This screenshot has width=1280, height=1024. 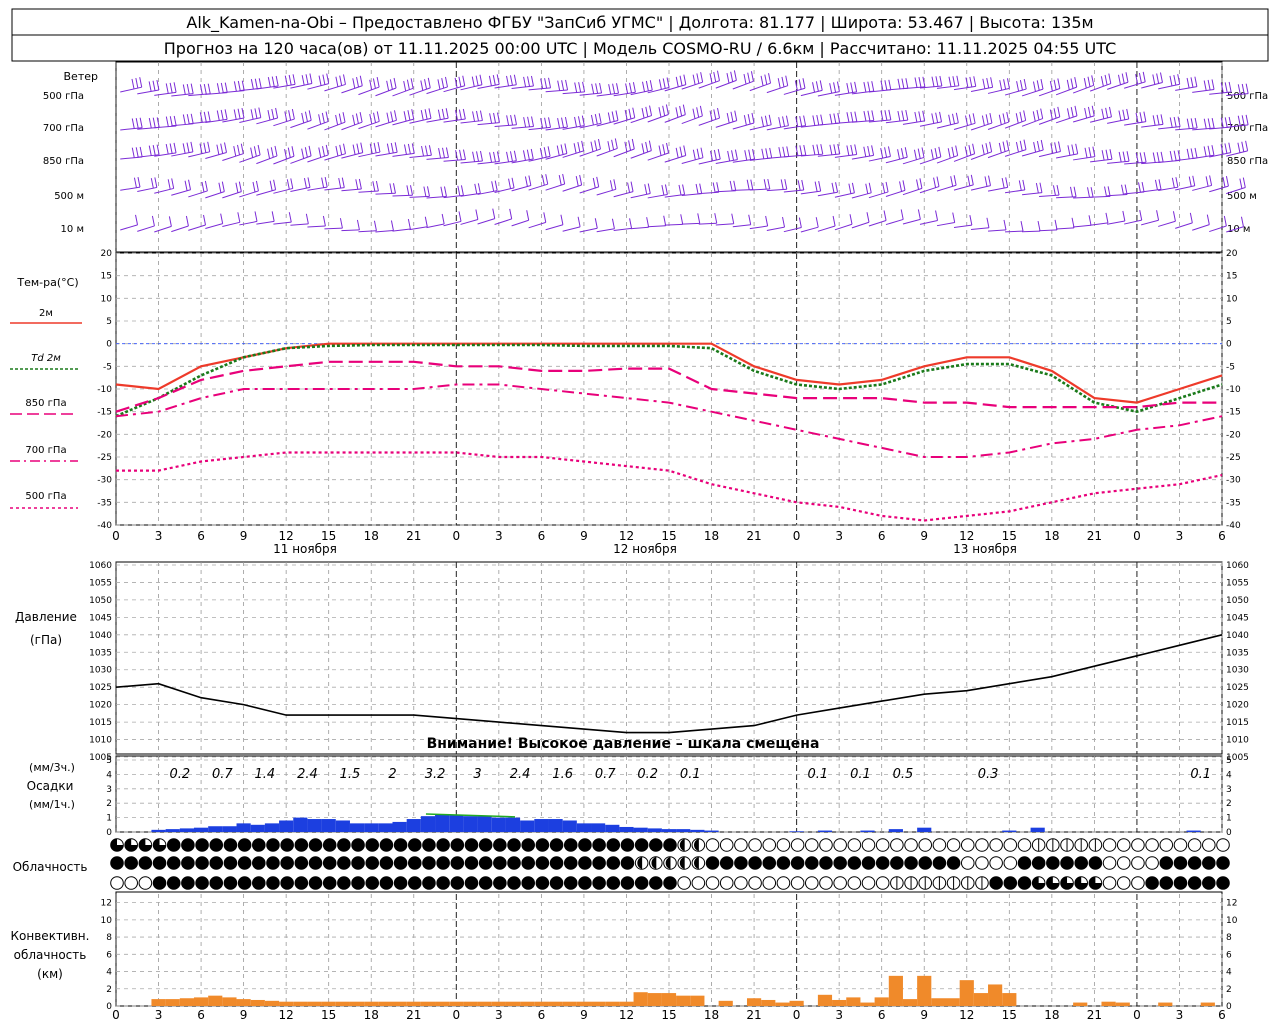 I want to click on pressure-tick-right: 1005, so click(x=1237, y=758).